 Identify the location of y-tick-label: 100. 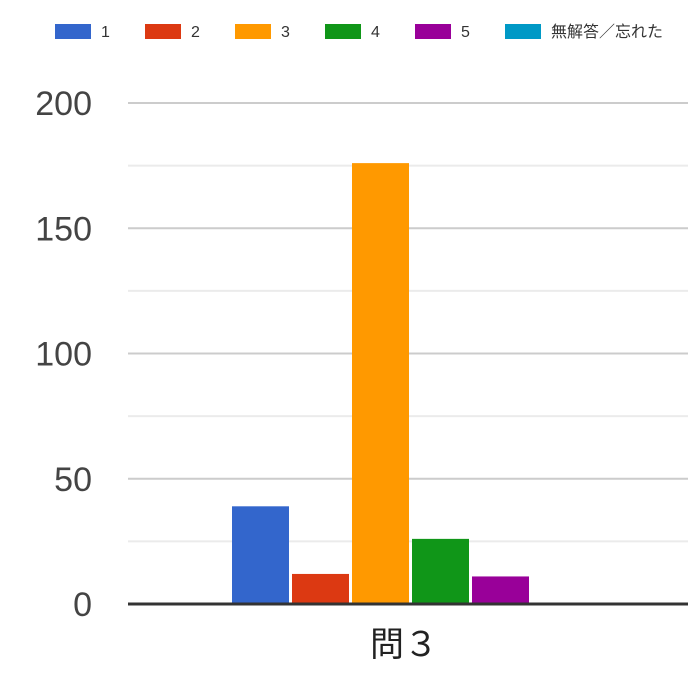
(63, 355).